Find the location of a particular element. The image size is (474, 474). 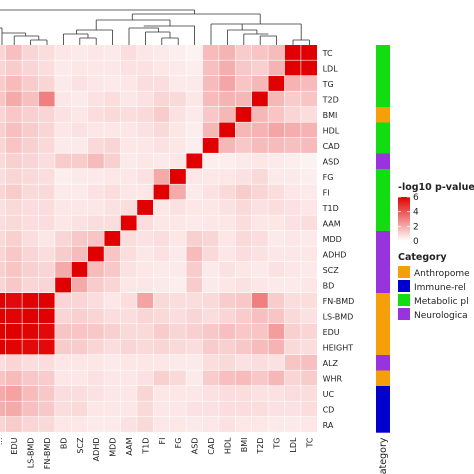

row-label: AAM is located at coordinates (332, 223).